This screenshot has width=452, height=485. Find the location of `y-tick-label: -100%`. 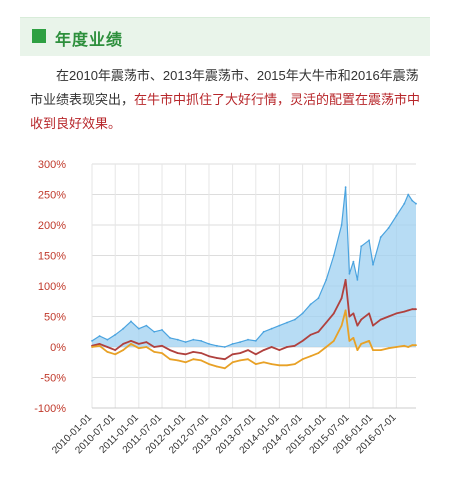

y-tick-label: -100% is located at coordinates (50, 409).